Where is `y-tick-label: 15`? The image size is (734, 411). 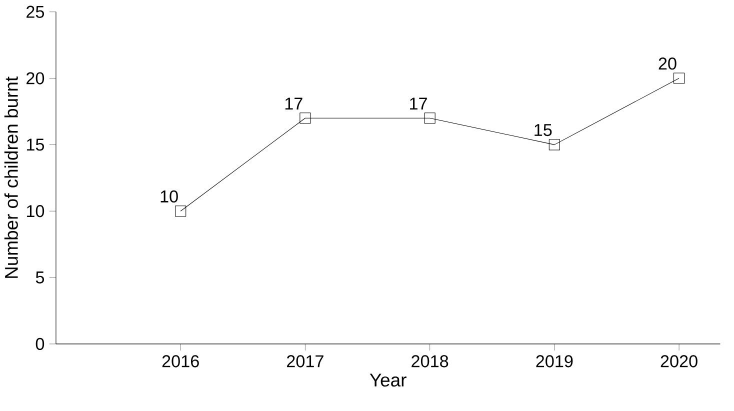 y-tick-label: 15 is located at coordinates (35, 144).